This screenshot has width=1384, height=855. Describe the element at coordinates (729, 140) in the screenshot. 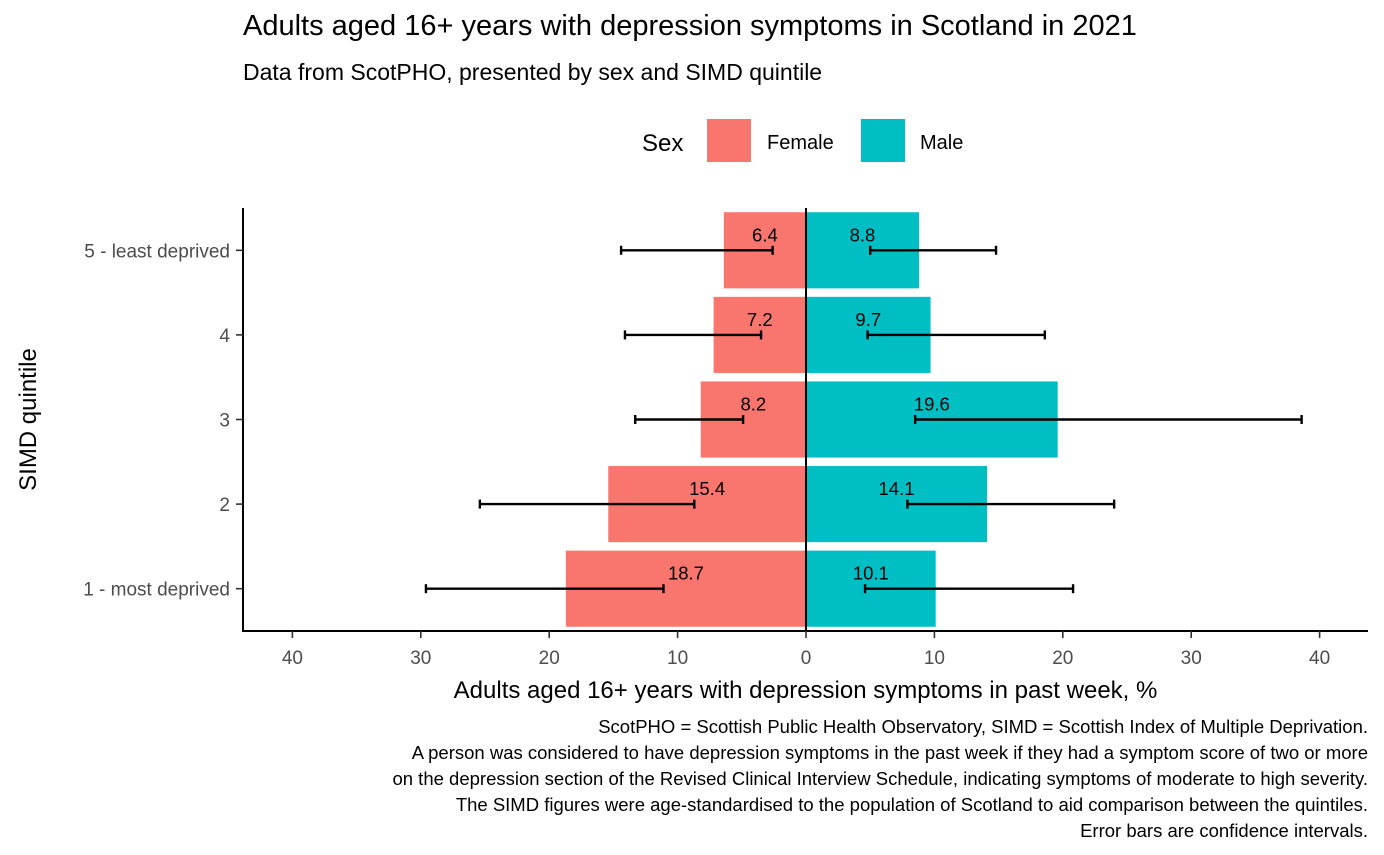

I see `legend-key-female` at that location.